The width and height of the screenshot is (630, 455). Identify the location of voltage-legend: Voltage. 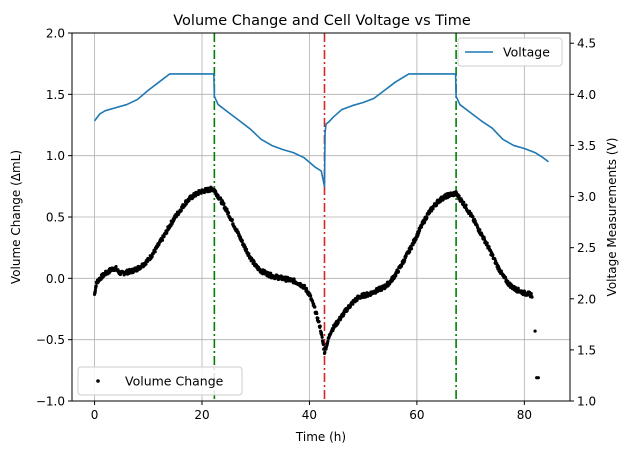
(510, 52).